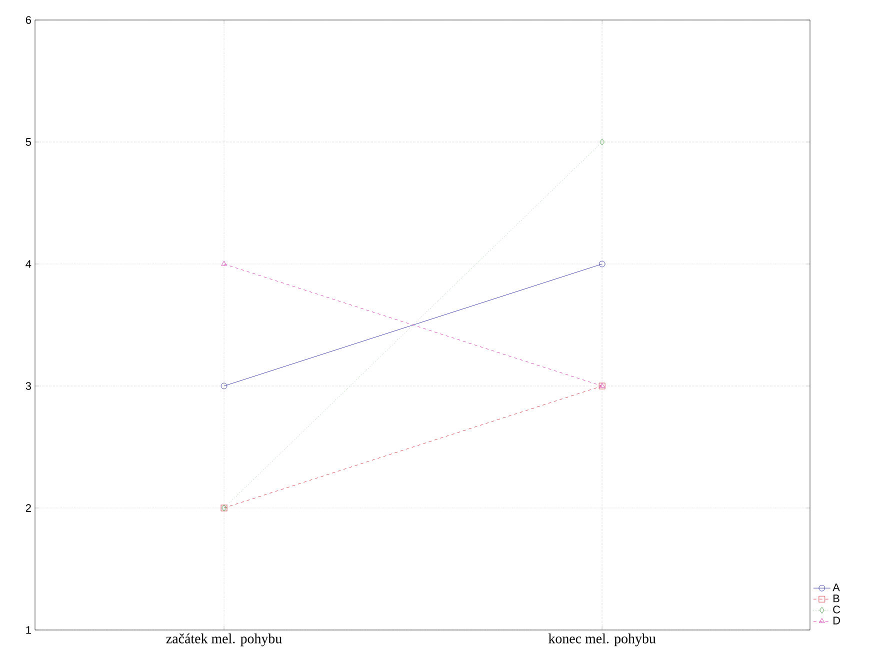 The image size is (892, 660). Describe the element at coordinates (837, 598) in the screenshot. I see `legend-label: B` at that location.